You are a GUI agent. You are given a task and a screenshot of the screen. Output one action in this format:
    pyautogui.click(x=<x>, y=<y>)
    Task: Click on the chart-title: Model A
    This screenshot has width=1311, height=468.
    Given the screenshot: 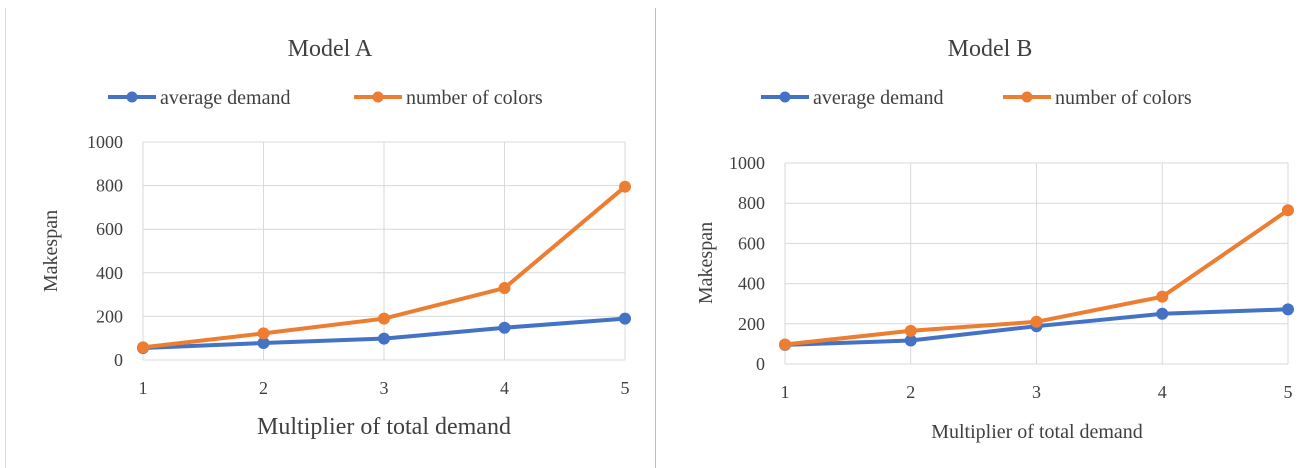 What is the action you would take?
    pyautogui.click(x=330, y=49)
    